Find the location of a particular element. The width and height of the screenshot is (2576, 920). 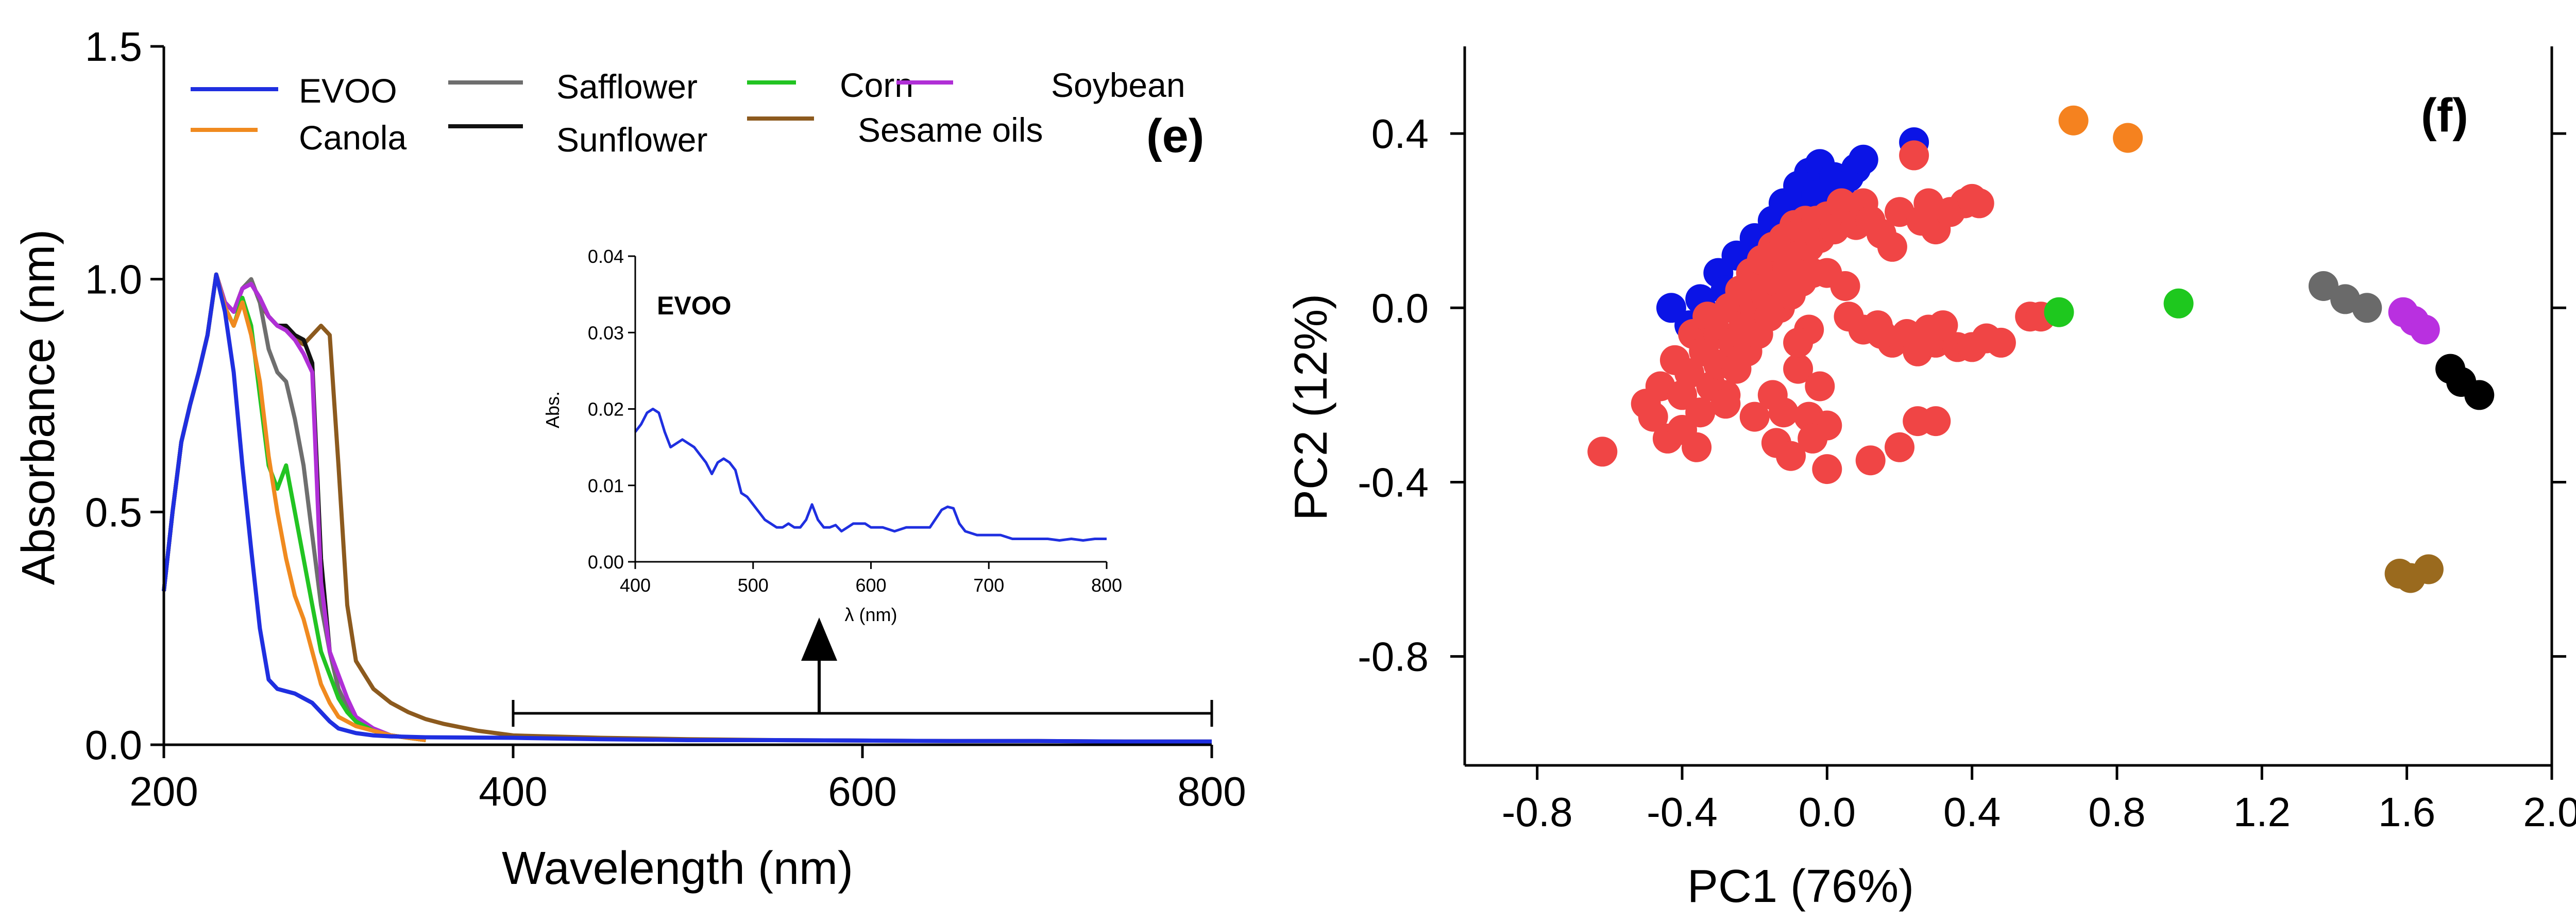

x-tick-label: 0.8 is located at coordinates (2116, 812).